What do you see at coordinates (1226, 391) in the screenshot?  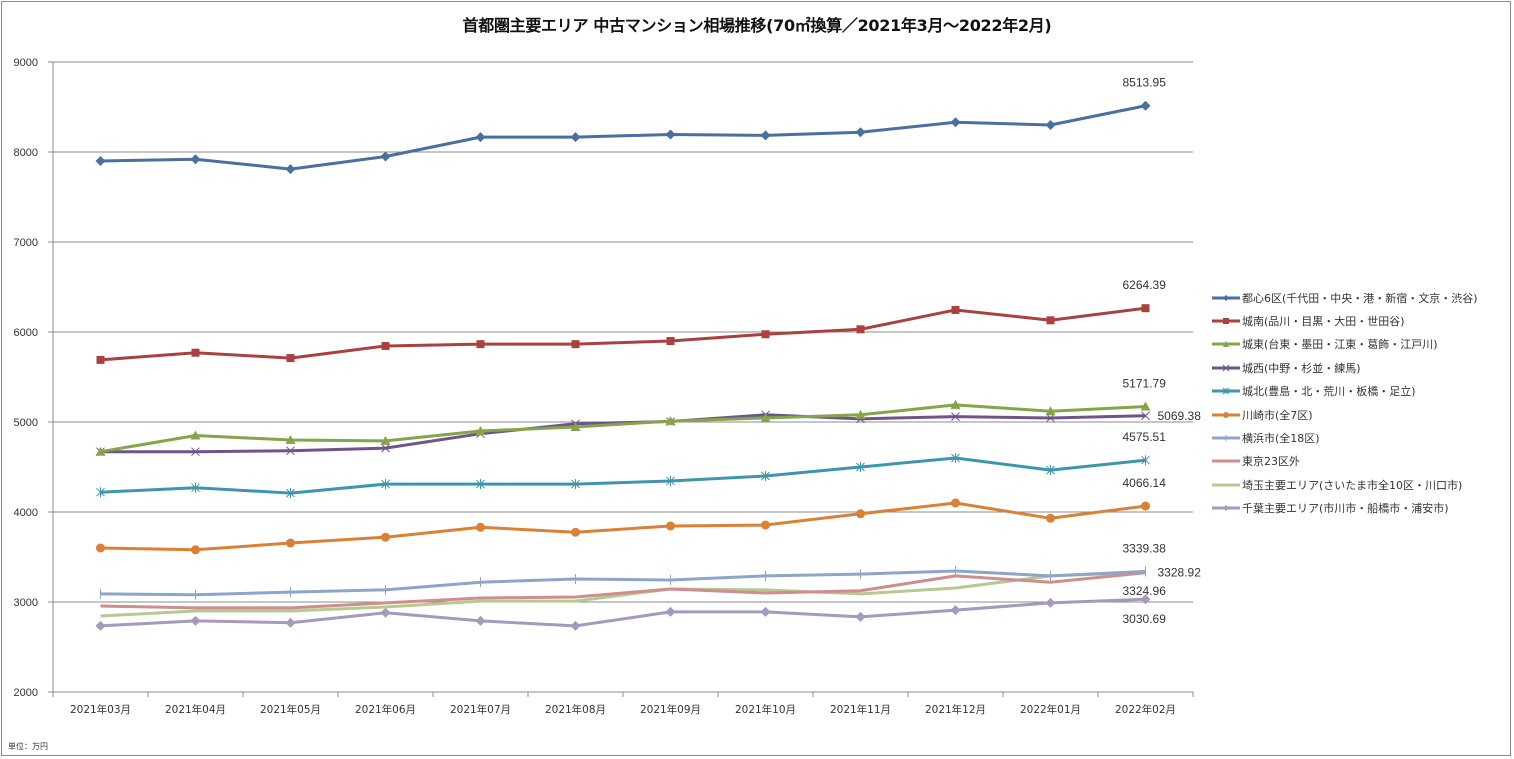 I see `legend-swatch-asterisk` at bounding box center [1226, 391].